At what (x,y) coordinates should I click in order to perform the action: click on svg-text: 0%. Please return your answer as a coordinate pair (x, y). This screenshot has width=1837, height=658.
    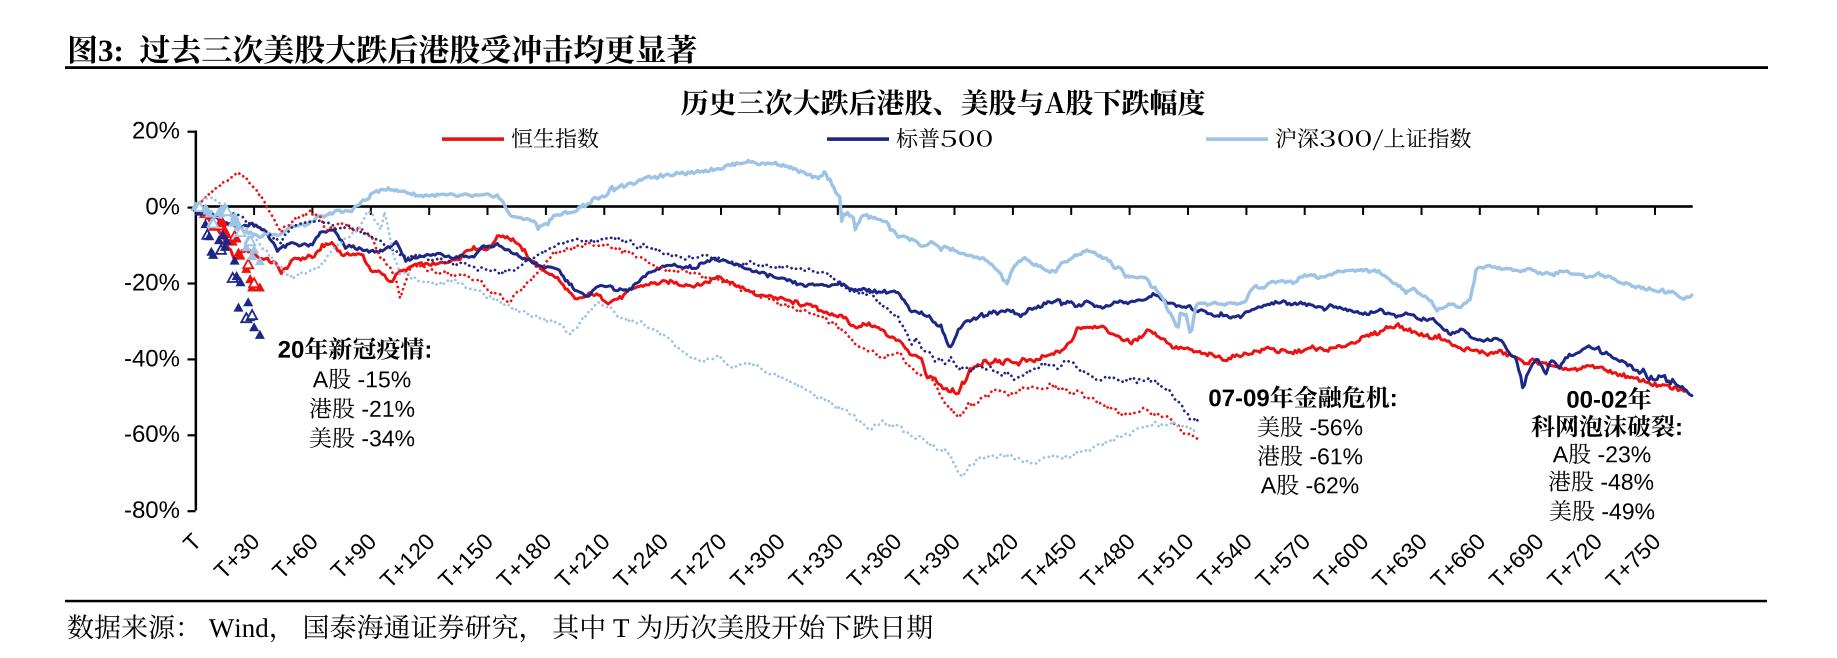
    Looking at the image, I should click on (162, 207).